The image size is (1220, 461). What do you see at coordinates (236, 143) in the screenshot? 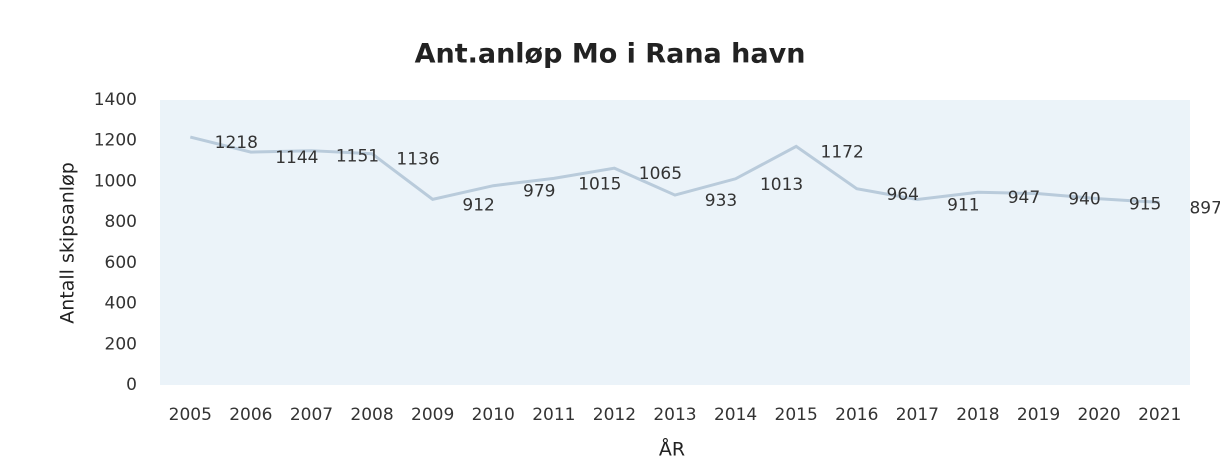
I see `data-label: 1218` at bounding box center [236, 143].